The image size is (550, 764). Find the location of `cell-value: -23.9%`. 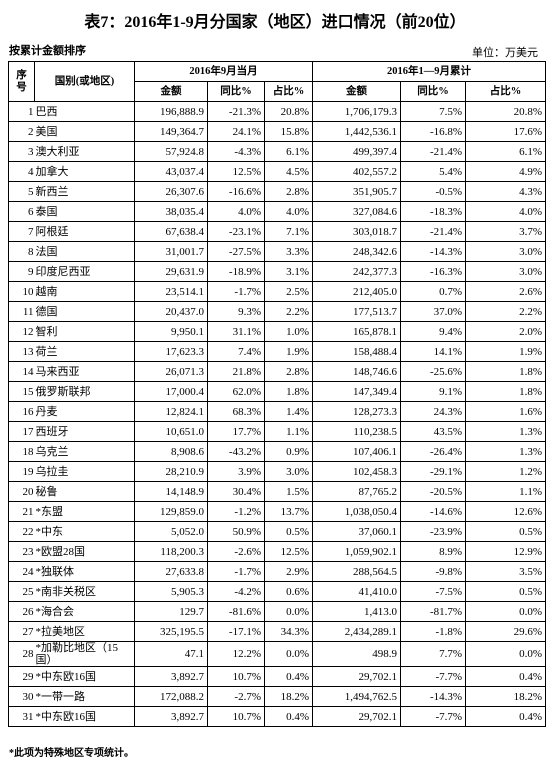

cell-value: -23.9% is located at coordinates (433, 531).